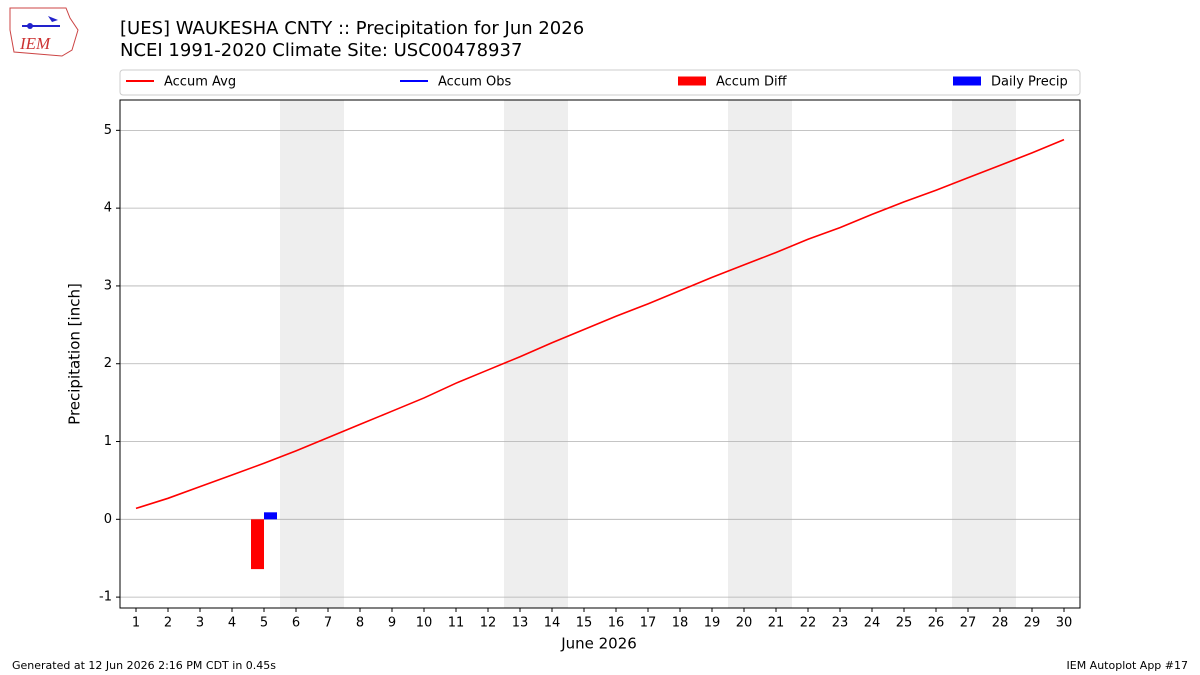 This screenshot has height=675, width=1200. Describe the element at coordinates (600, 82) in the screenshot. I see `legend-box` at that location.